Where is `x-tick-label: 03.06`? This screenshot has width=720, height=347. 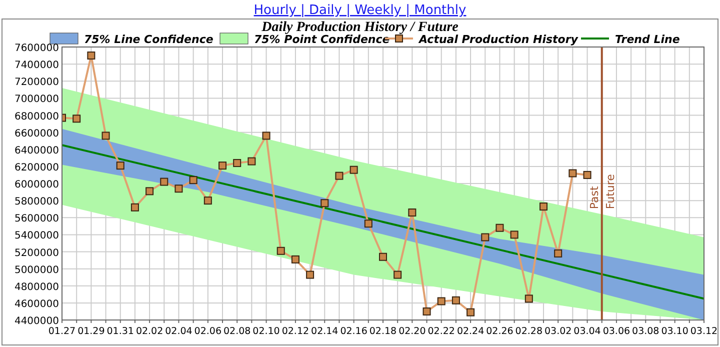 x-tick-label: 03.06 is located at coordinates (616, 331).